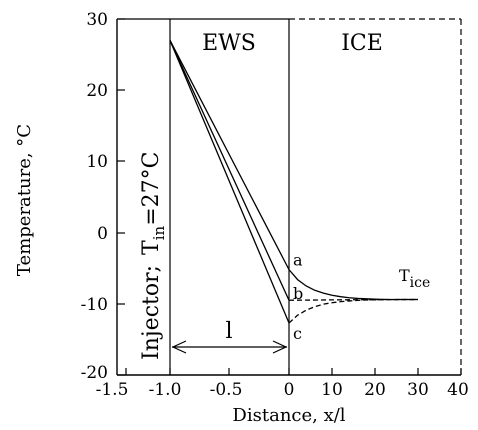 The height and width of the screenshot is (430, 478). I want to click on y-tick-label: 30, so click(97, 20).